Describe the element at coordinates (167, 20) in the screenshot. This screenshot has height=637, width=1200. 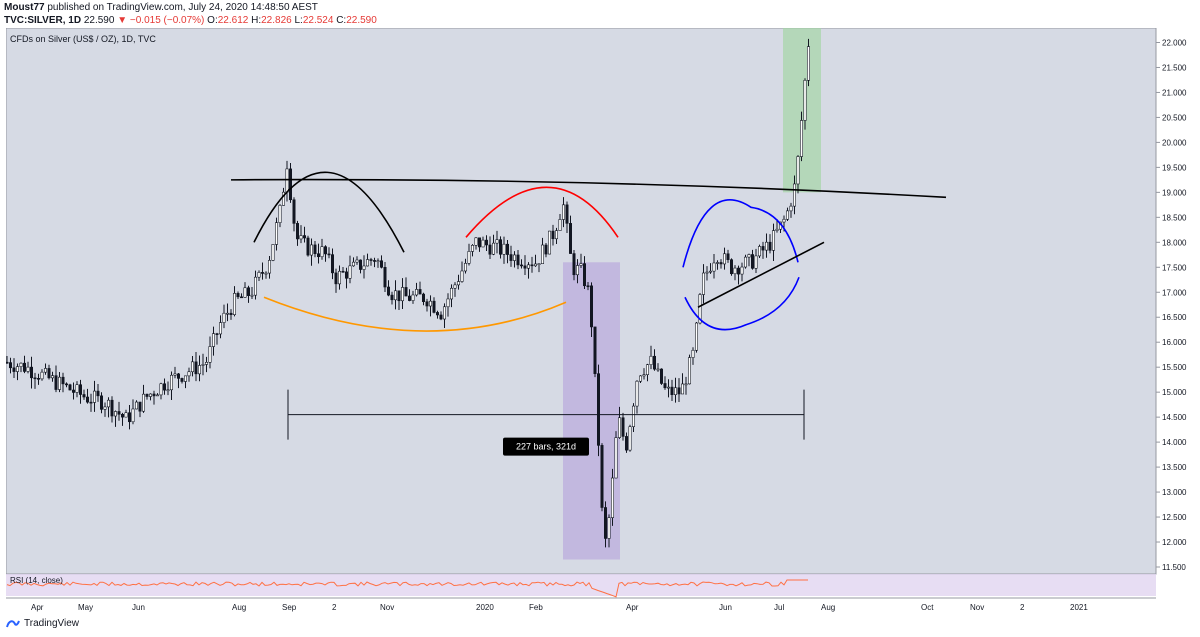
I see `change-value: −0.015 (−0.07%)` at that location.